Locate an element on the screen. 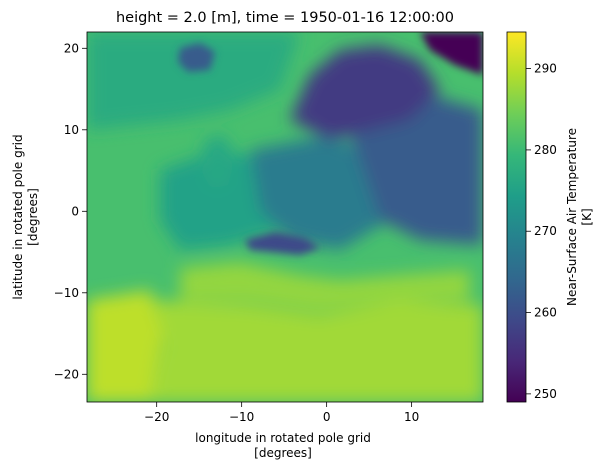 The height and width of the screenshot is (471, 606). north-africa-region is located at coordinates (316, 351).